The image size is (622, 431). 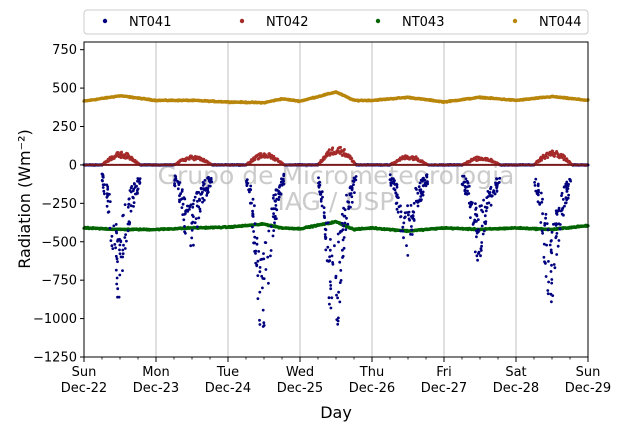 I want to click on y-tick-label: −250, so click(x=59, y=204).